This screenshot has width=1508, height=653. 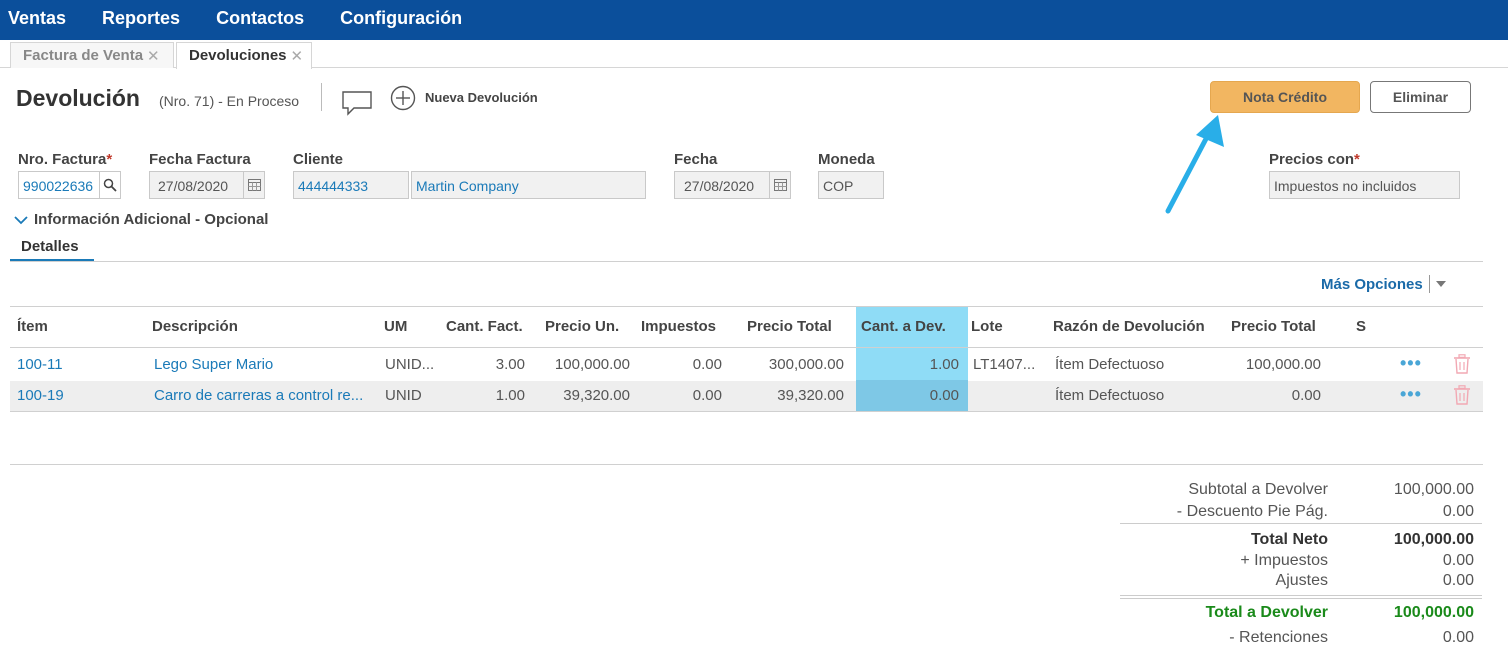 What do you see at coordinates (318, 159) in the screenshot?
I see `cliente-label: Cliente` at bounding box center [318, 159].